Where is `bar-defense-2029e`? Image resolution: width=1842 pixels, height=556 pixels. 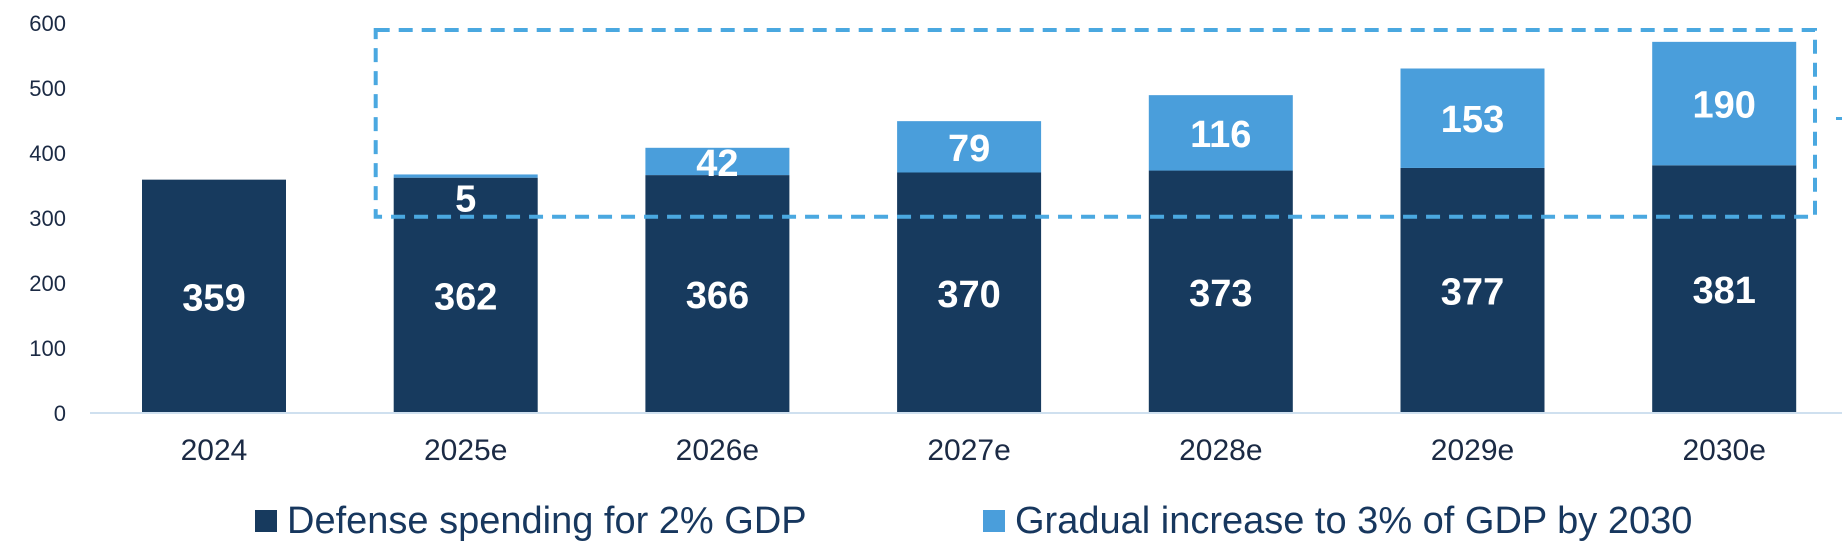
bar-defense-2029e is located at coordinates (1472, 290).